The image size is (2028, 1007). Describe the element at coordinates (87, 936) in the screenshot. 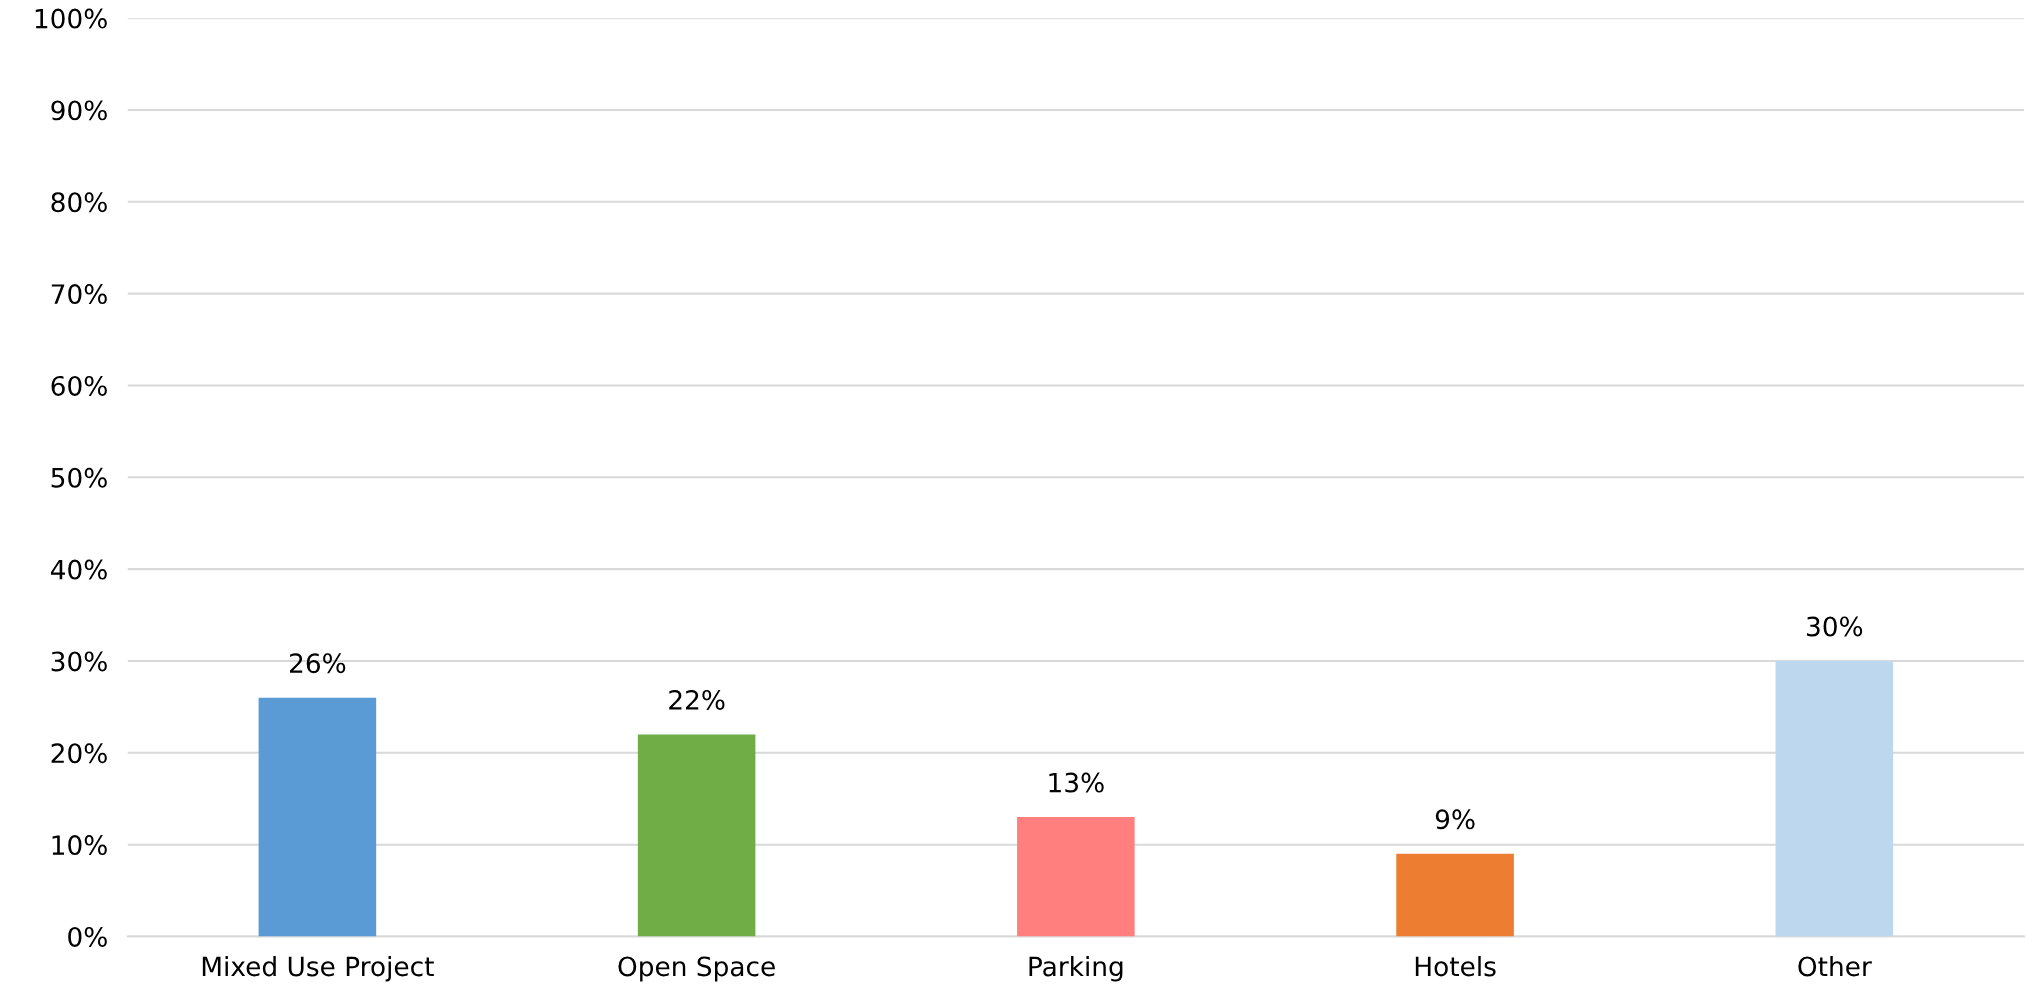

I see `y-tick-label: 0%` at that location.